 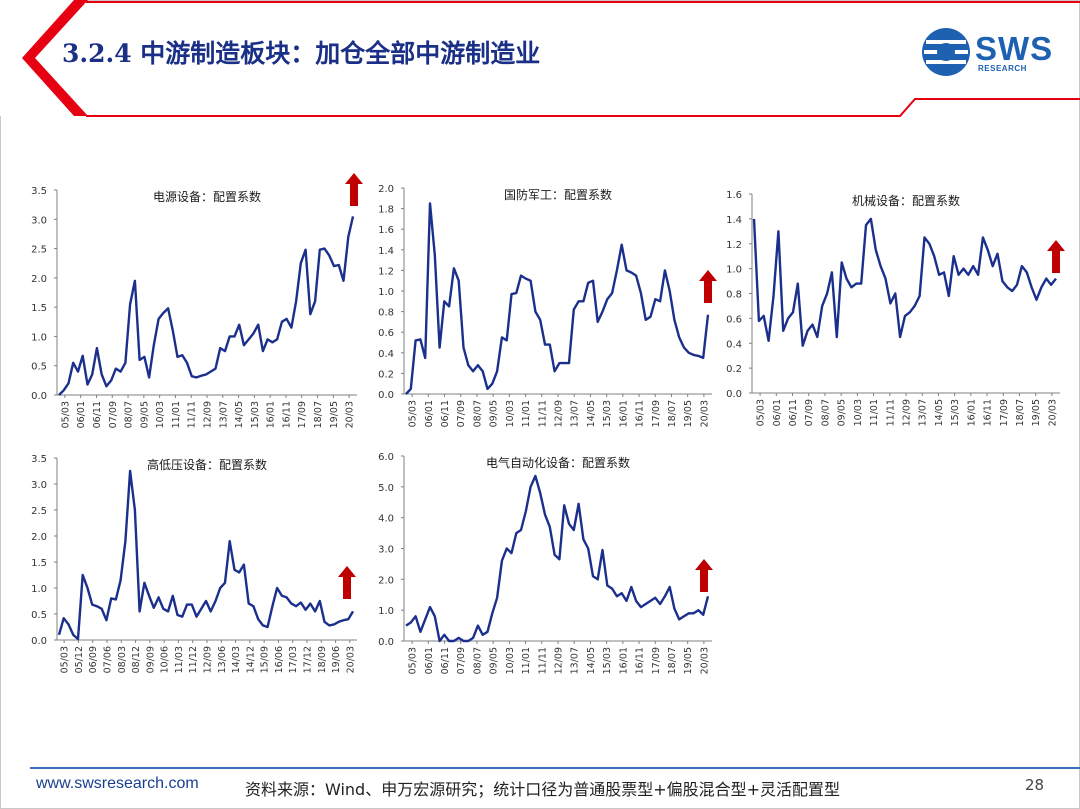 I want to click on logo-subtitle: RESEARCH, so click(x=1002, y=68).